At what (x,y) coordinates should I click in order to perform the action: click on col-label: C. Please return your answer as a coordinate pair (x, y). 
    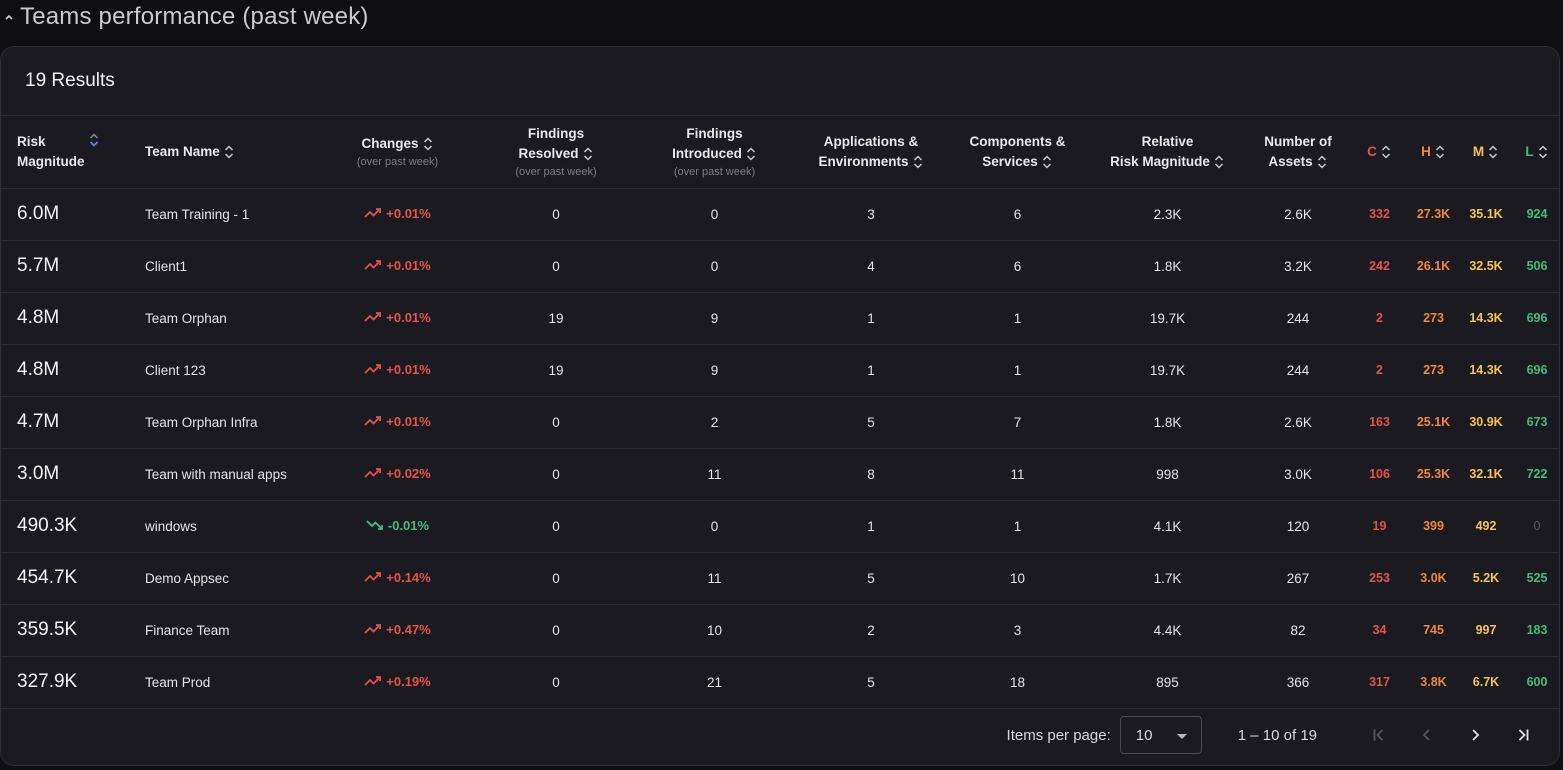
    Looking at the image, I should click on (1372, 151).